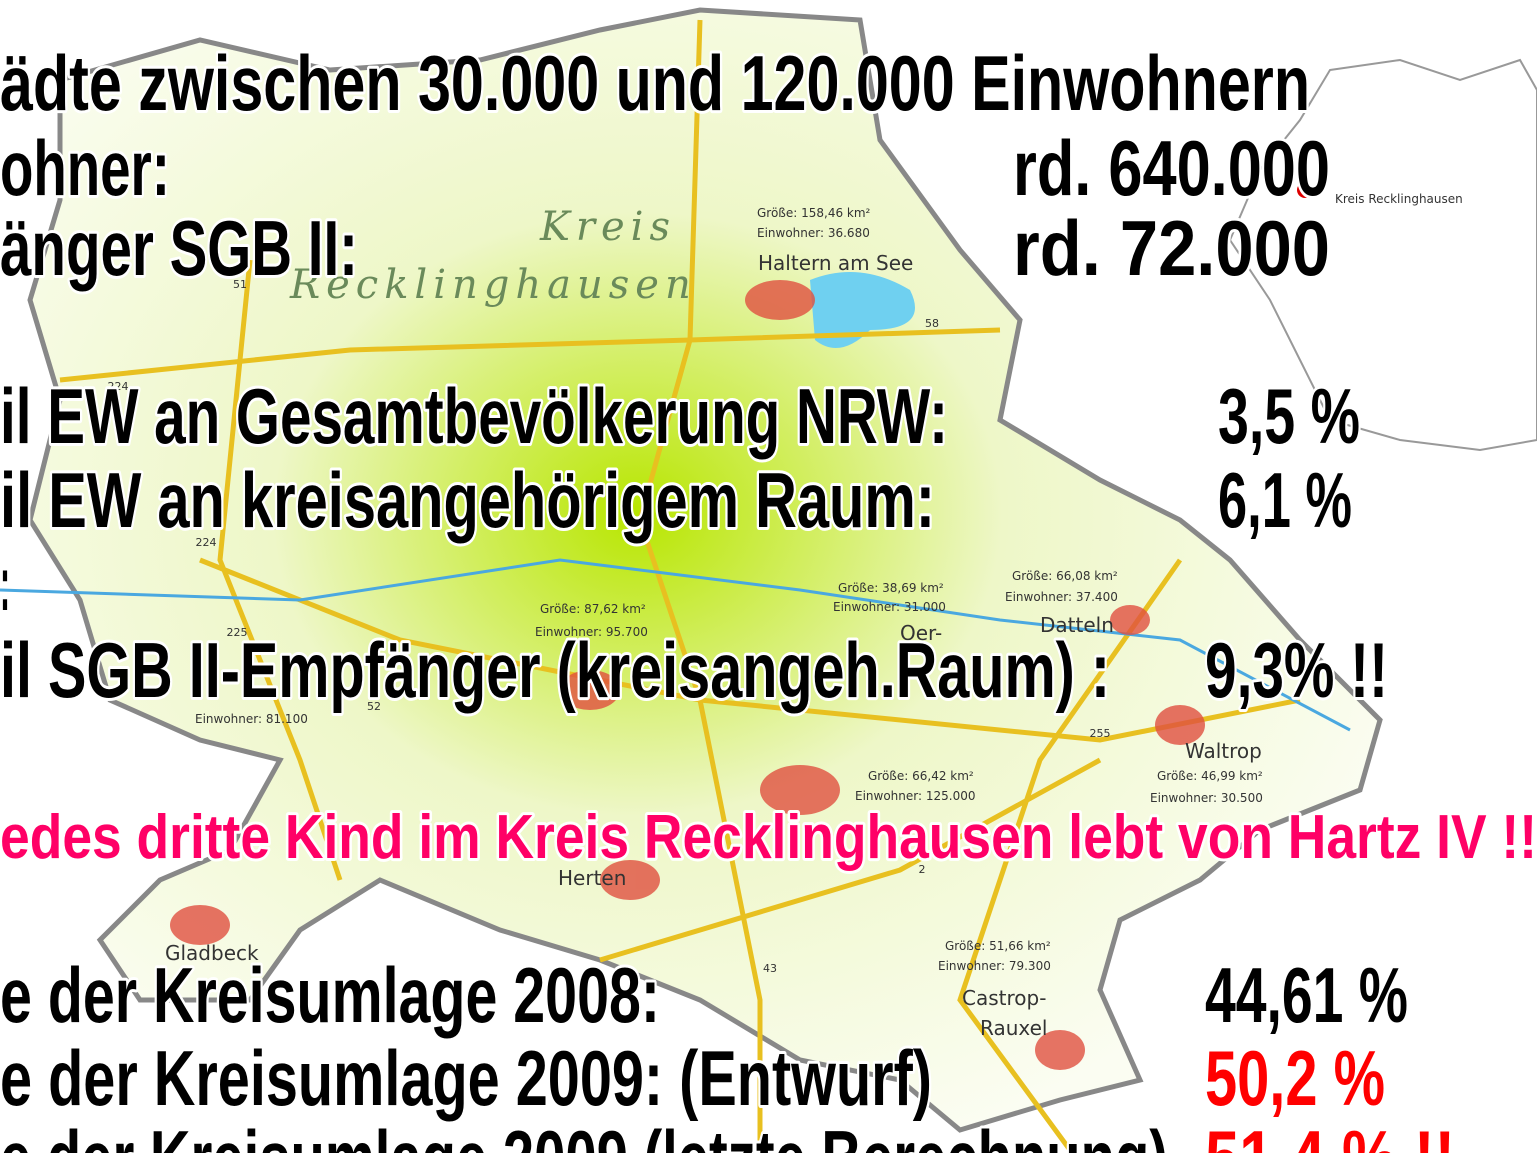  I want to click on town-fact: Größe: 66,42 km², so click(921, 776).